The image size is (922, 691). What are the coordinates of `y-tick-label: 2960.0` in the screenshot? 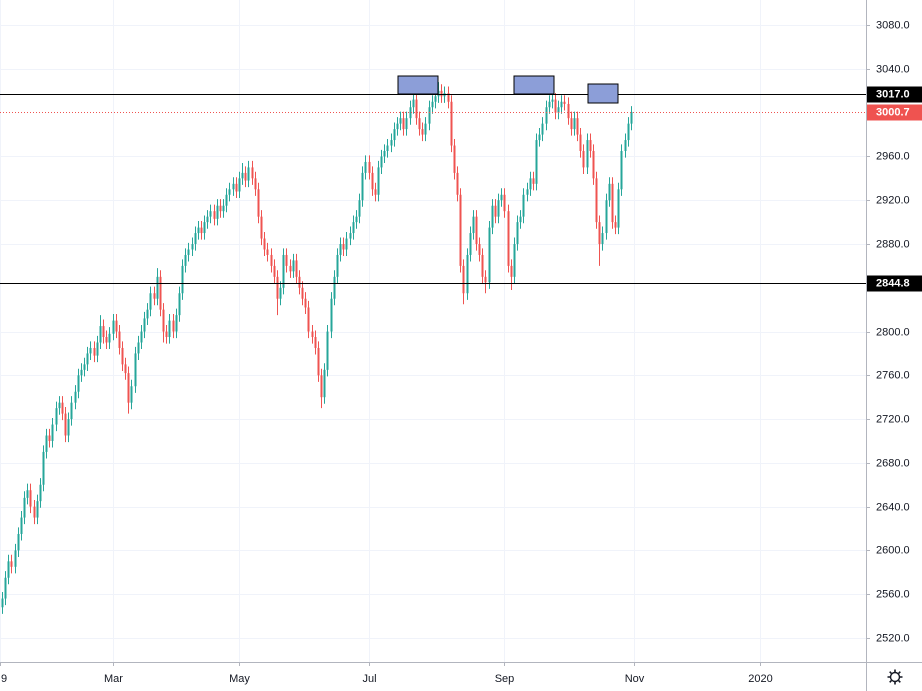 It's located at (893, 156).